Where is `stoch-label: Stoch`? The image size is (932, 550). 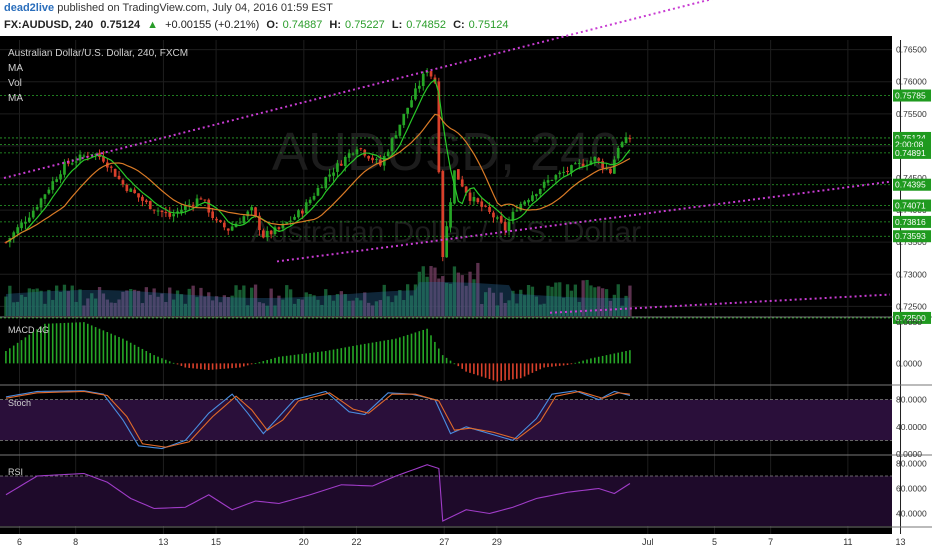
stoch-label: Stoch is located at coordinates (19, 403).